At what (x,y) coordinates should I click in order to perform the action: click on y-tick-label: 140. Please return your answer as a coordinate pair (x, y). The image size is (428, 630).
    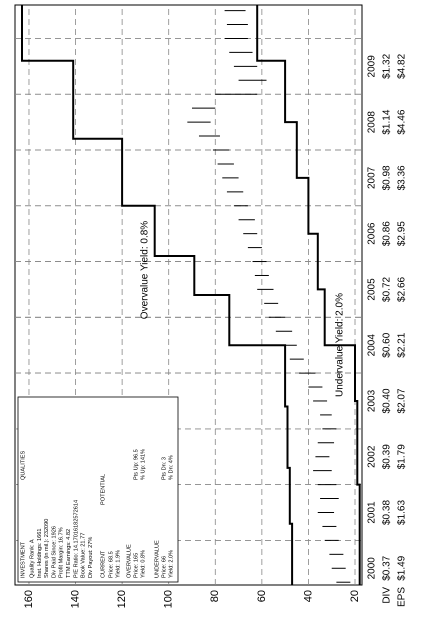
    Looking at the image, I should click on (75, 599).